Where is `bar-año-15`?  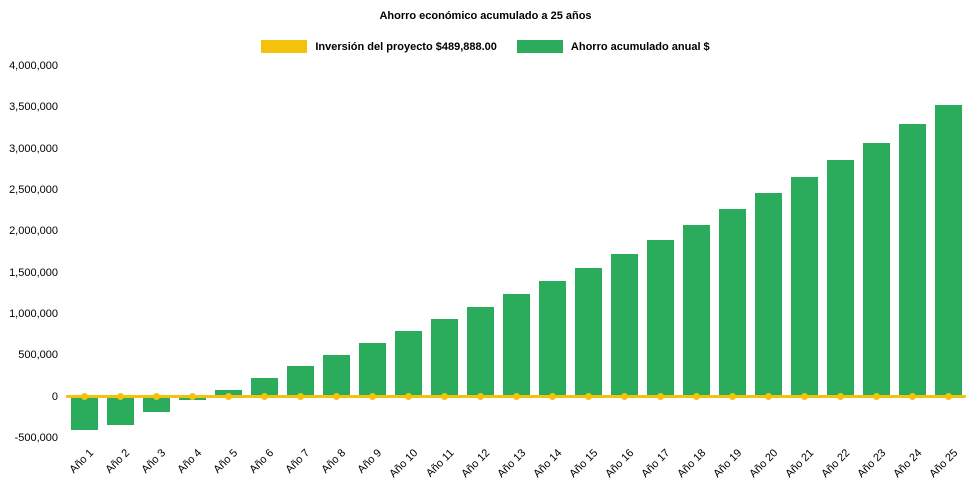
bar-año-15 is located at coordinates (588, 332).